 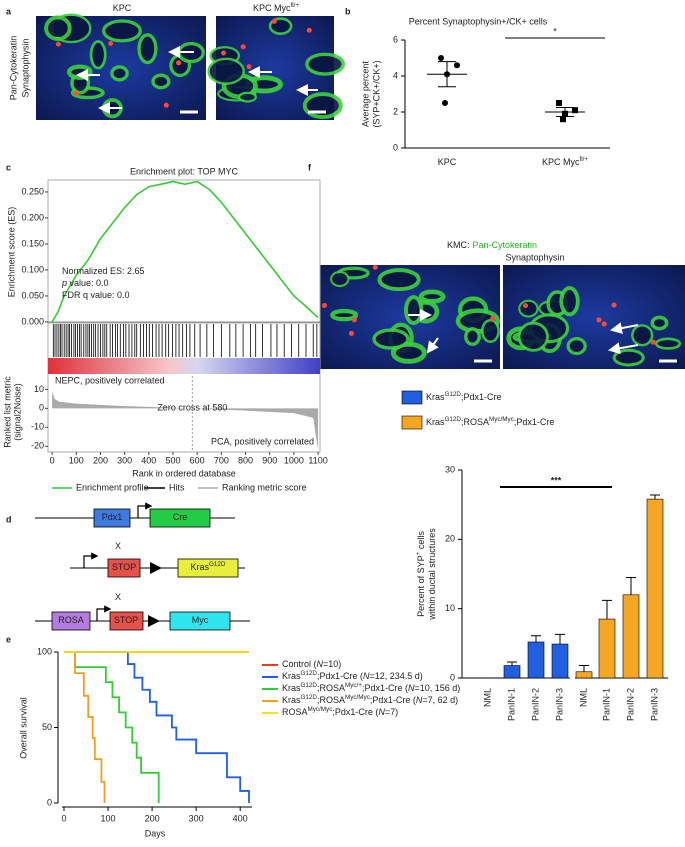 I want to click on x-tick-label: 0, so click(x=52, y=460).